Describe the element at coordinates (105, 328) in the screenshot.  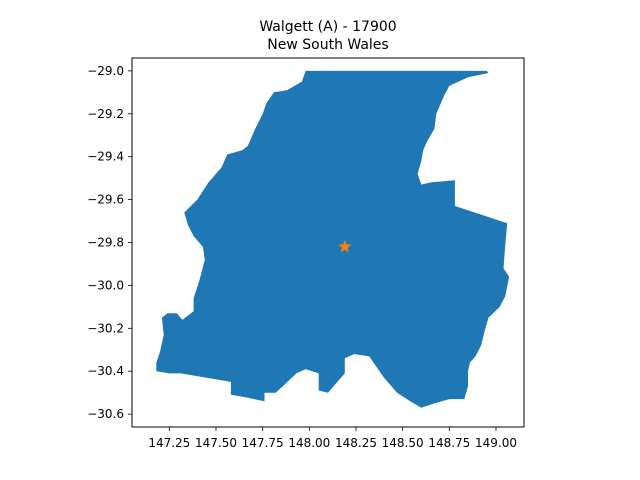
I see `y-tick-label: −30.2` at that location.